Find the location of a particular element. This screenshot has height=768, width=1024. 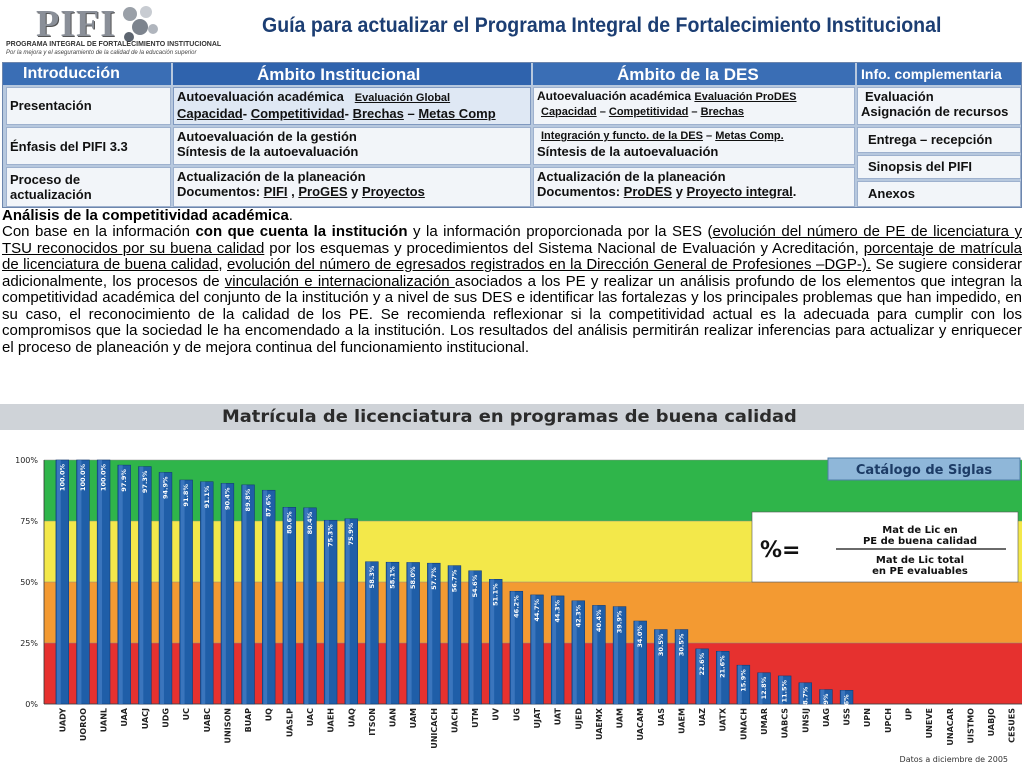

data-label: 22.6% is located at coordinates (702, 663).